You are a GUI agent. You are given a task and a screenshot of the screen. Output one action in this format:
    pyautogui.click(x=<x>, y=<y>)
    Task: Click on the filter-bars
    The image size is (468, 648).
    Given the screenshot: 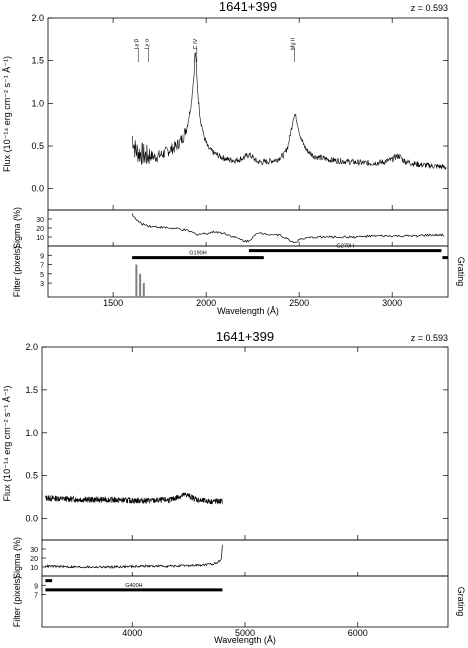 What is the action you would take?
    pyautogui.click(x=140, y=280)
    